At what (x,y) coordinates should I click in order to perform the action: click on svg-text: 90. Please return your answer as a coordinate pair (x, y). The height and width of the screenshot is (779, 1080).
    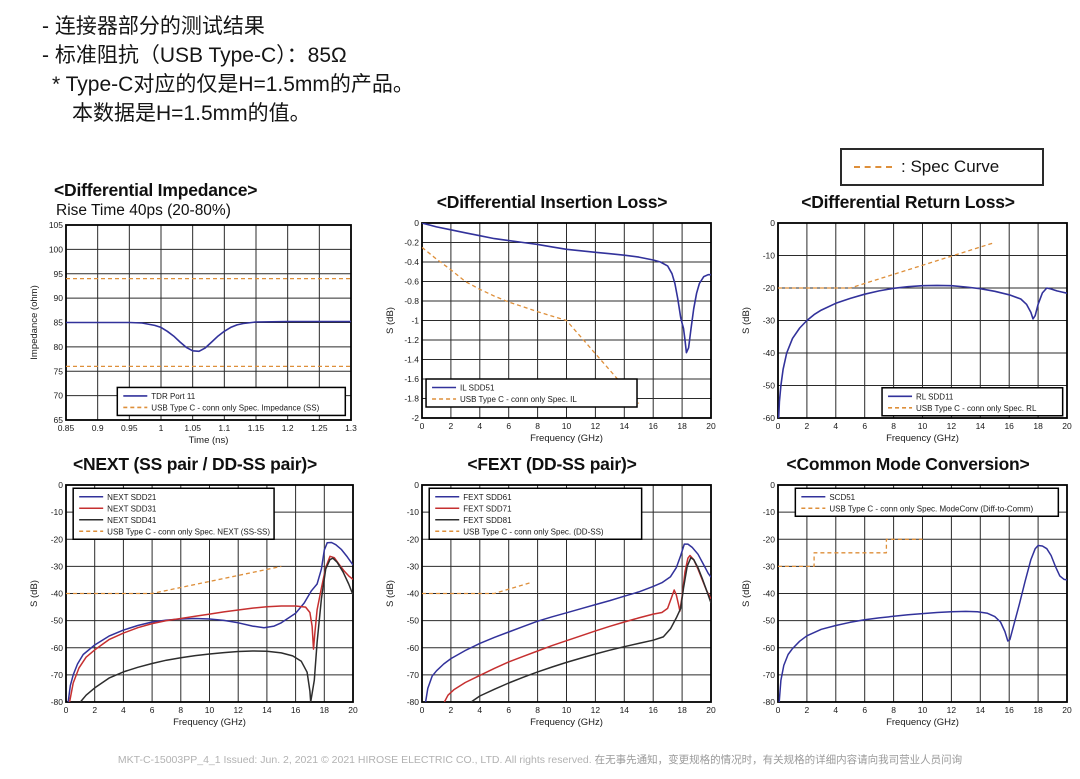
    Looking at the image, I should click on (59, 298).